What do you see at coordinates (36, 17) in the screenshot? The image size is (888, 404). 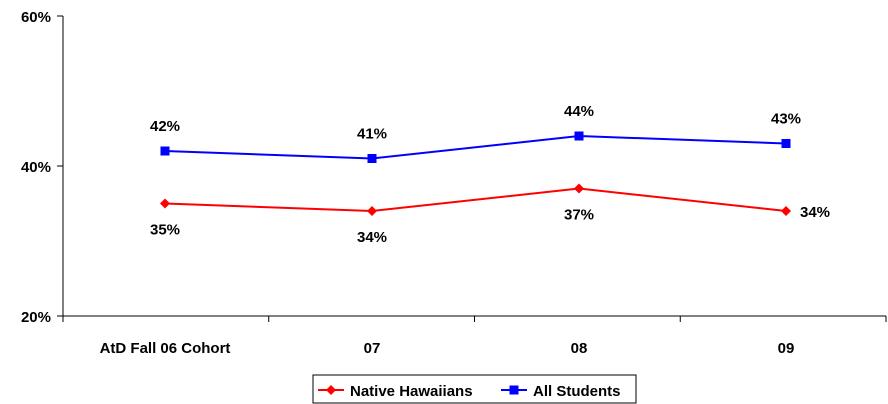 I see `y-tick-label: 60%` at bounding box center [36, 17].